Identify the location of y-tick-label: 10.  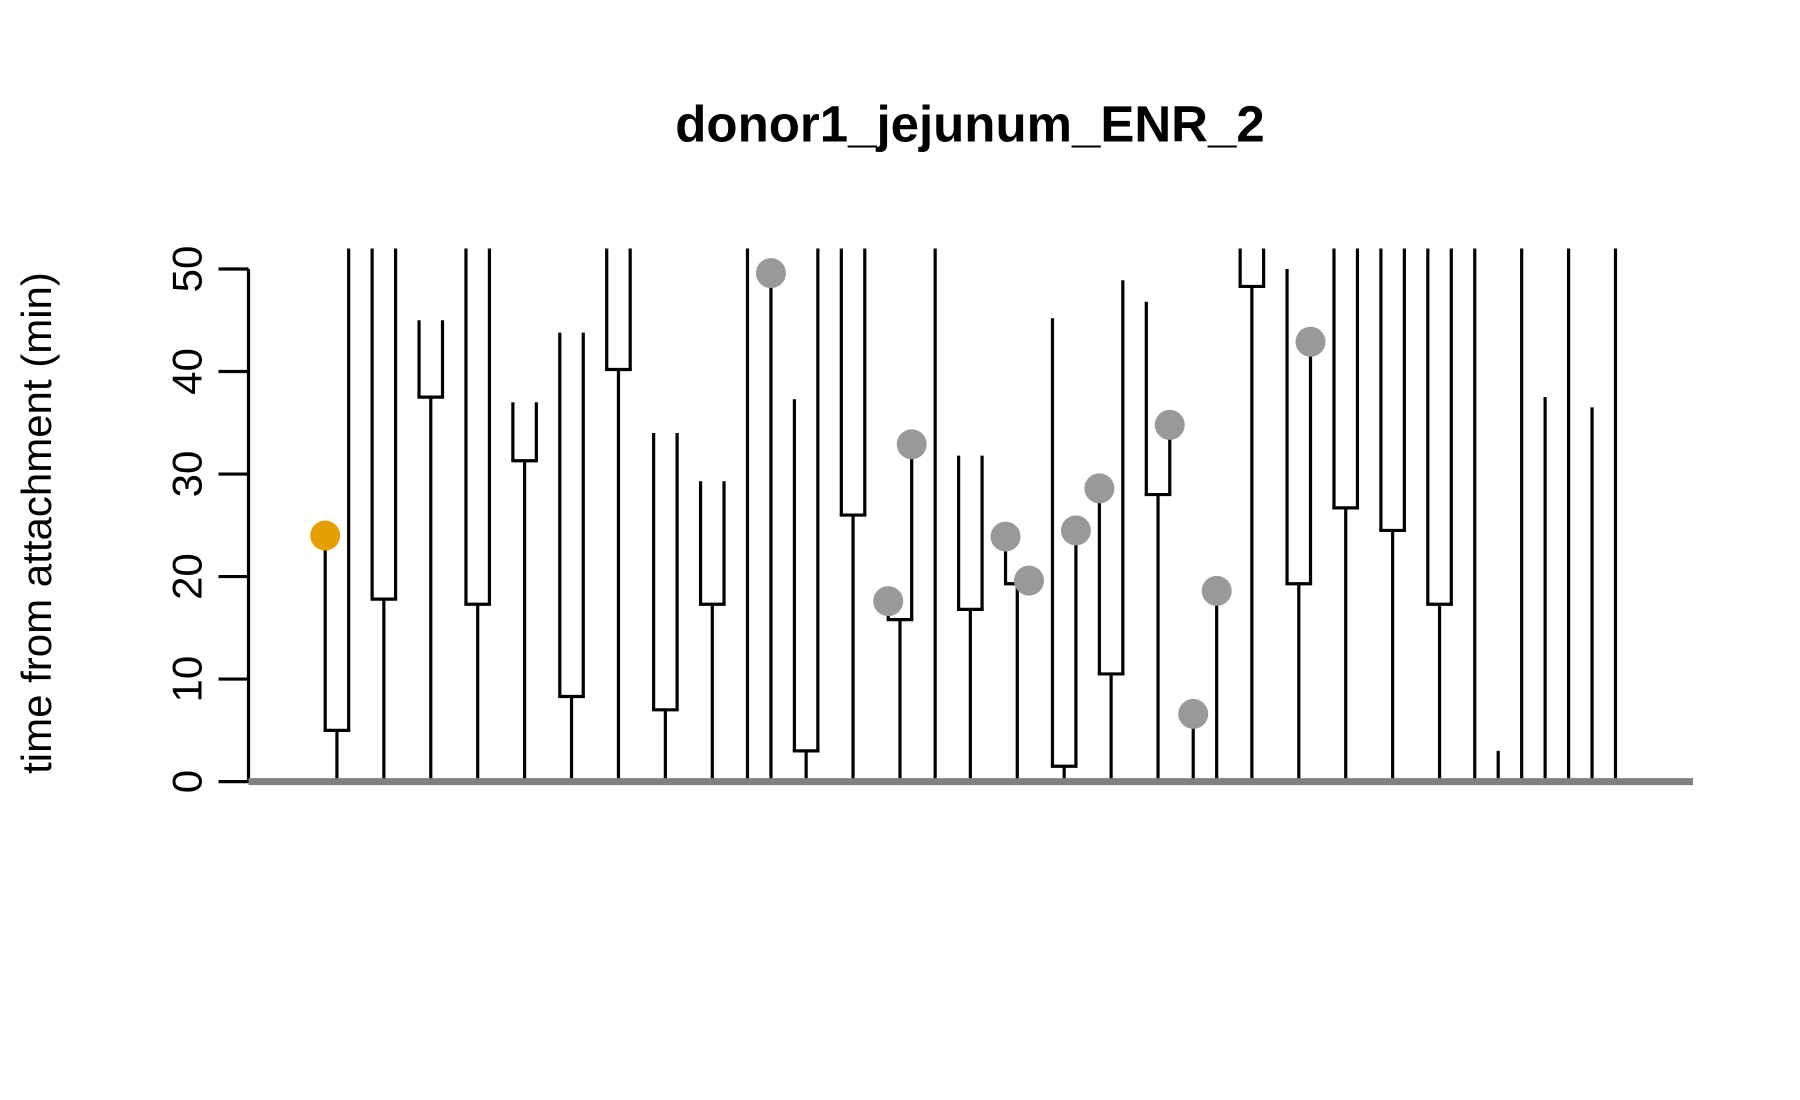
(187, 679).